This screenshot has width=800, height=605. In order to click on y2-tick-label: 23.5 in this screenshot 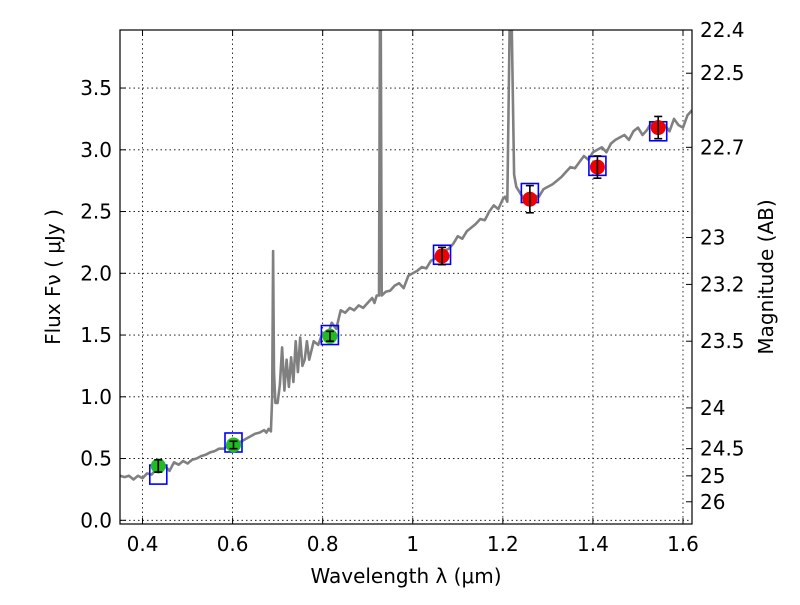, I will do `click(722, 341)`.